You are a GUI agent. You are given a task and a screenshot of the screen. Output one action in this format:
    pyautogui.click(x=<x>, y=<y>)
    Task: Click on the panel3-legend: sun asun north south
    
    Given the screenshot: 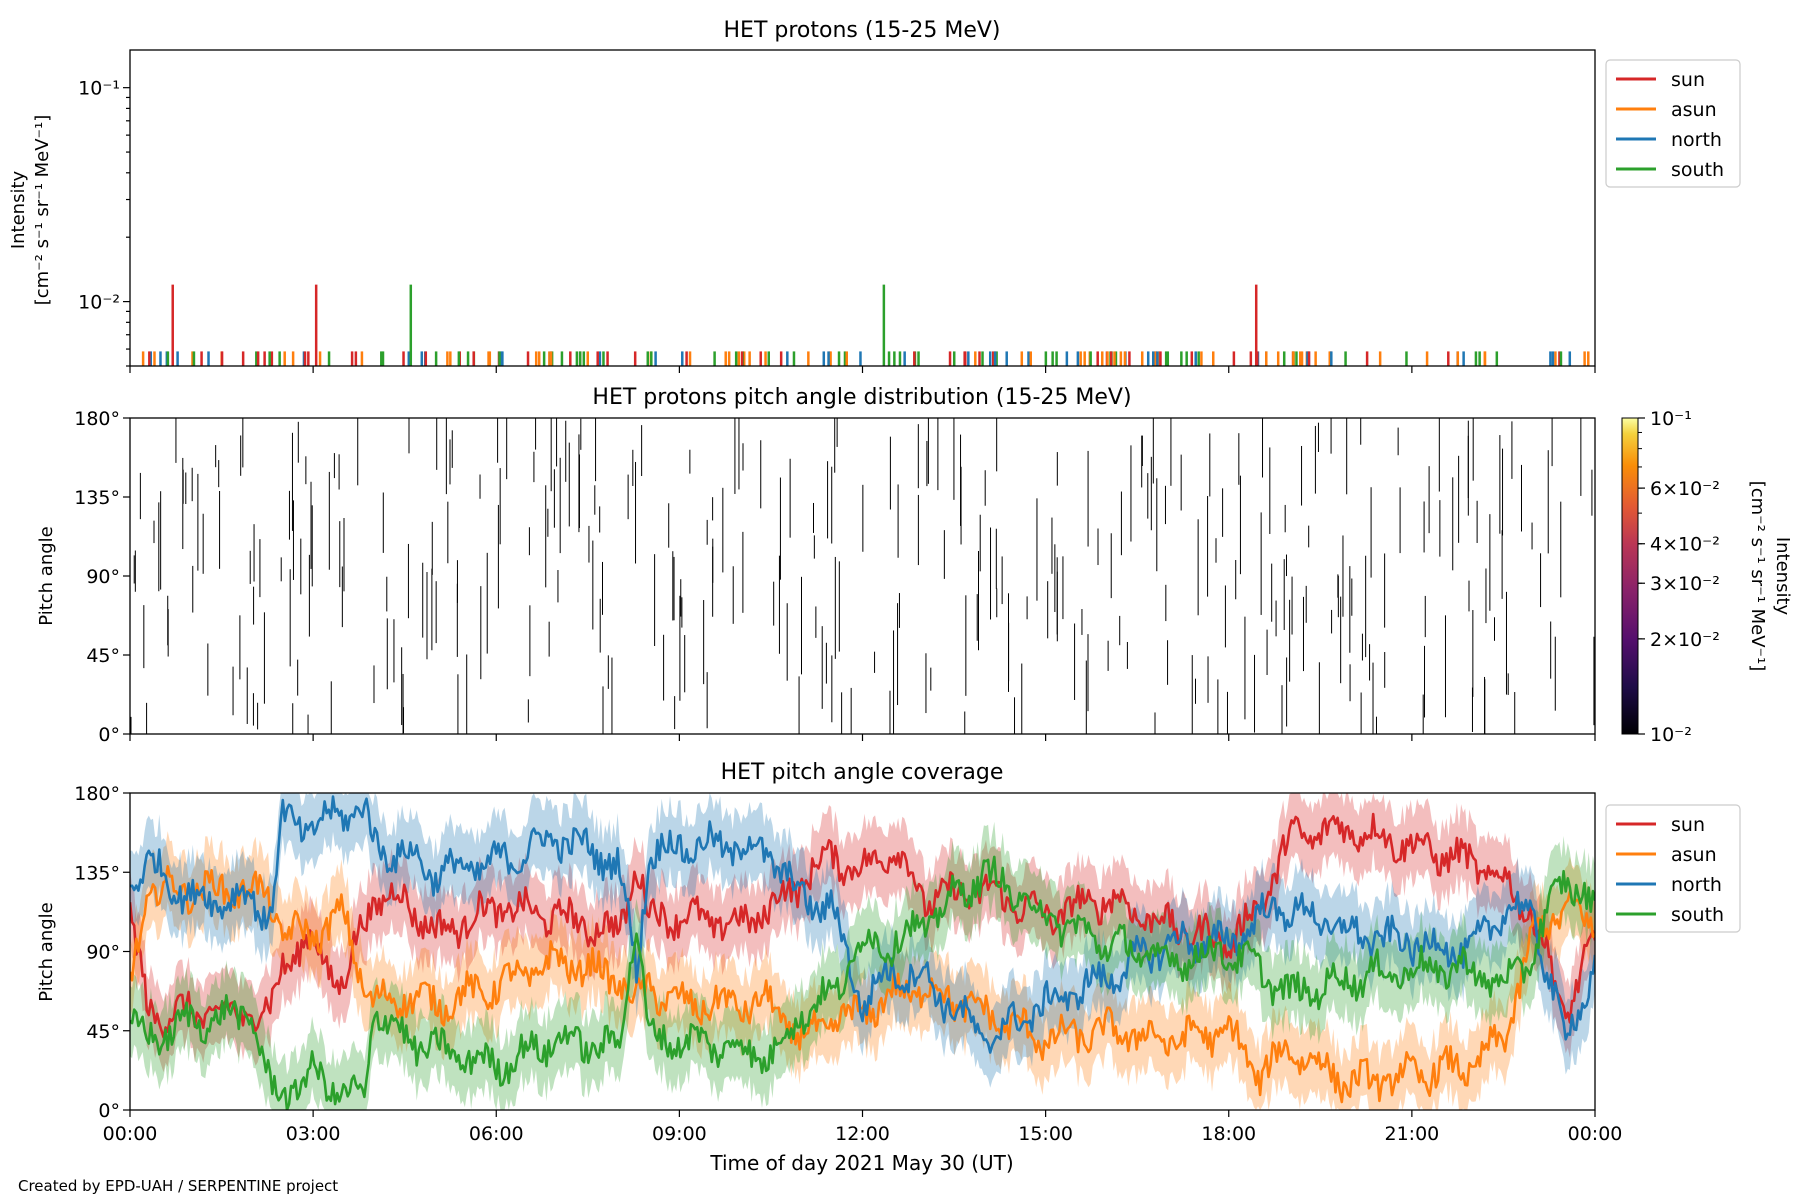 What is the action you would take?
    pyautogui.click(x=1673, y=868)
    